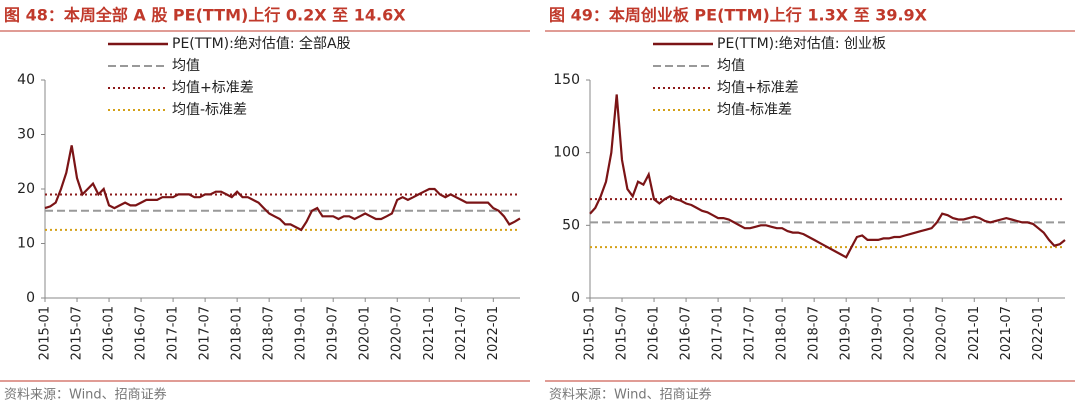  What do you see at coordinates (566, 153) in the screenshot?
I see `y-tick-label: 100` at bounding box center [566, 153].